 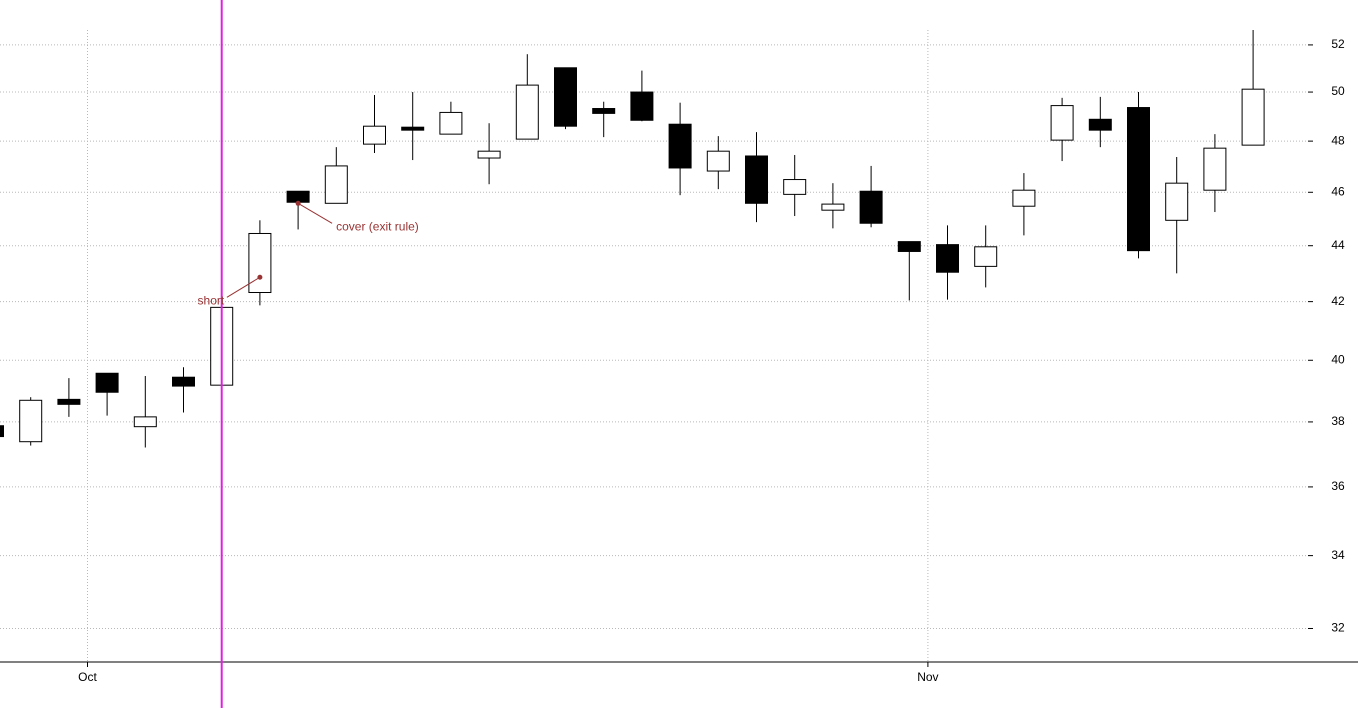 What do you see at coordinates (87, 677) in the screenshot?
I see `x-tick-label: Oct` at bounding box center [87, 677].